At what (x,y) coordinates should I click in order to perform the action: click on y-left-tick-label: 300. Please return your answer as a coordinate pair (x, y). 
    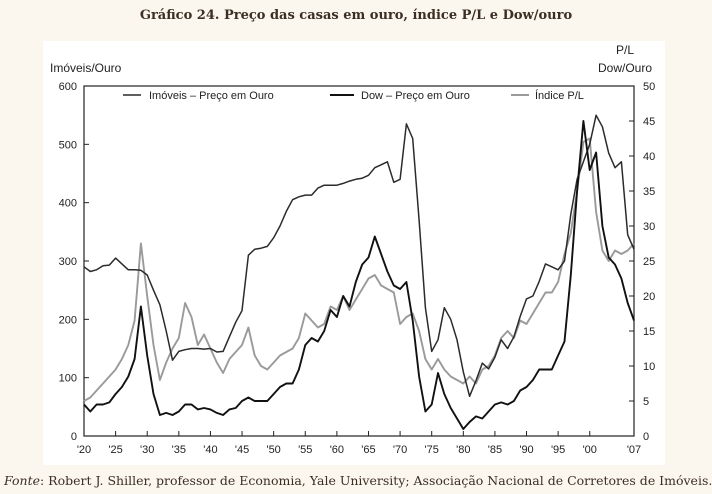
    Looking at the image, I should click on (68, 262).